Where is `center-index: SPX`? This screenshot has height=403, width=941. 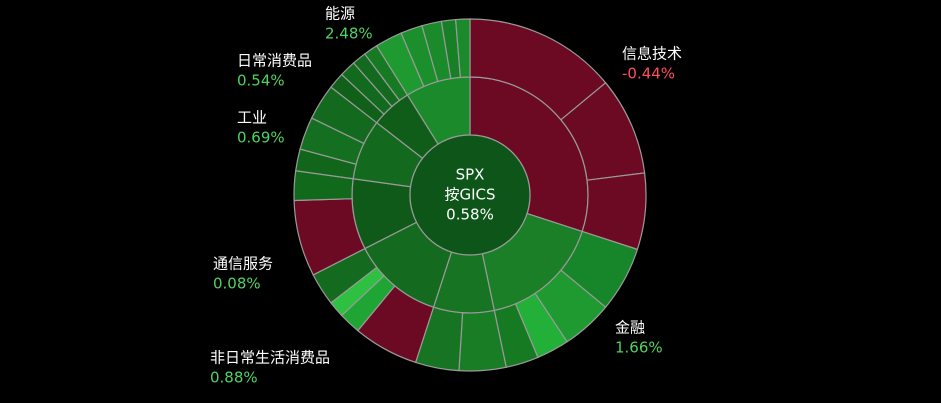
center-index: SPX is located at coordinates (470, 175).